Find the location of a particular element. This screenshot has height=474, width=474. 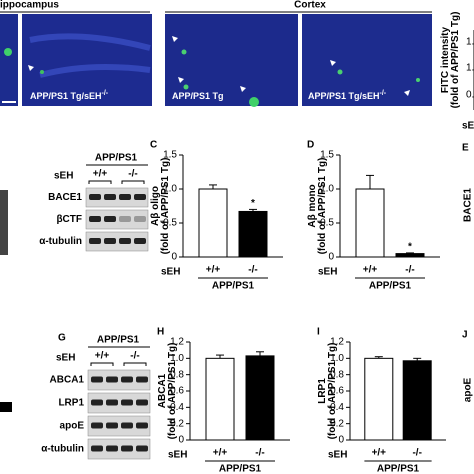

blot-label: βCTF is located at coordinates (69, 219).